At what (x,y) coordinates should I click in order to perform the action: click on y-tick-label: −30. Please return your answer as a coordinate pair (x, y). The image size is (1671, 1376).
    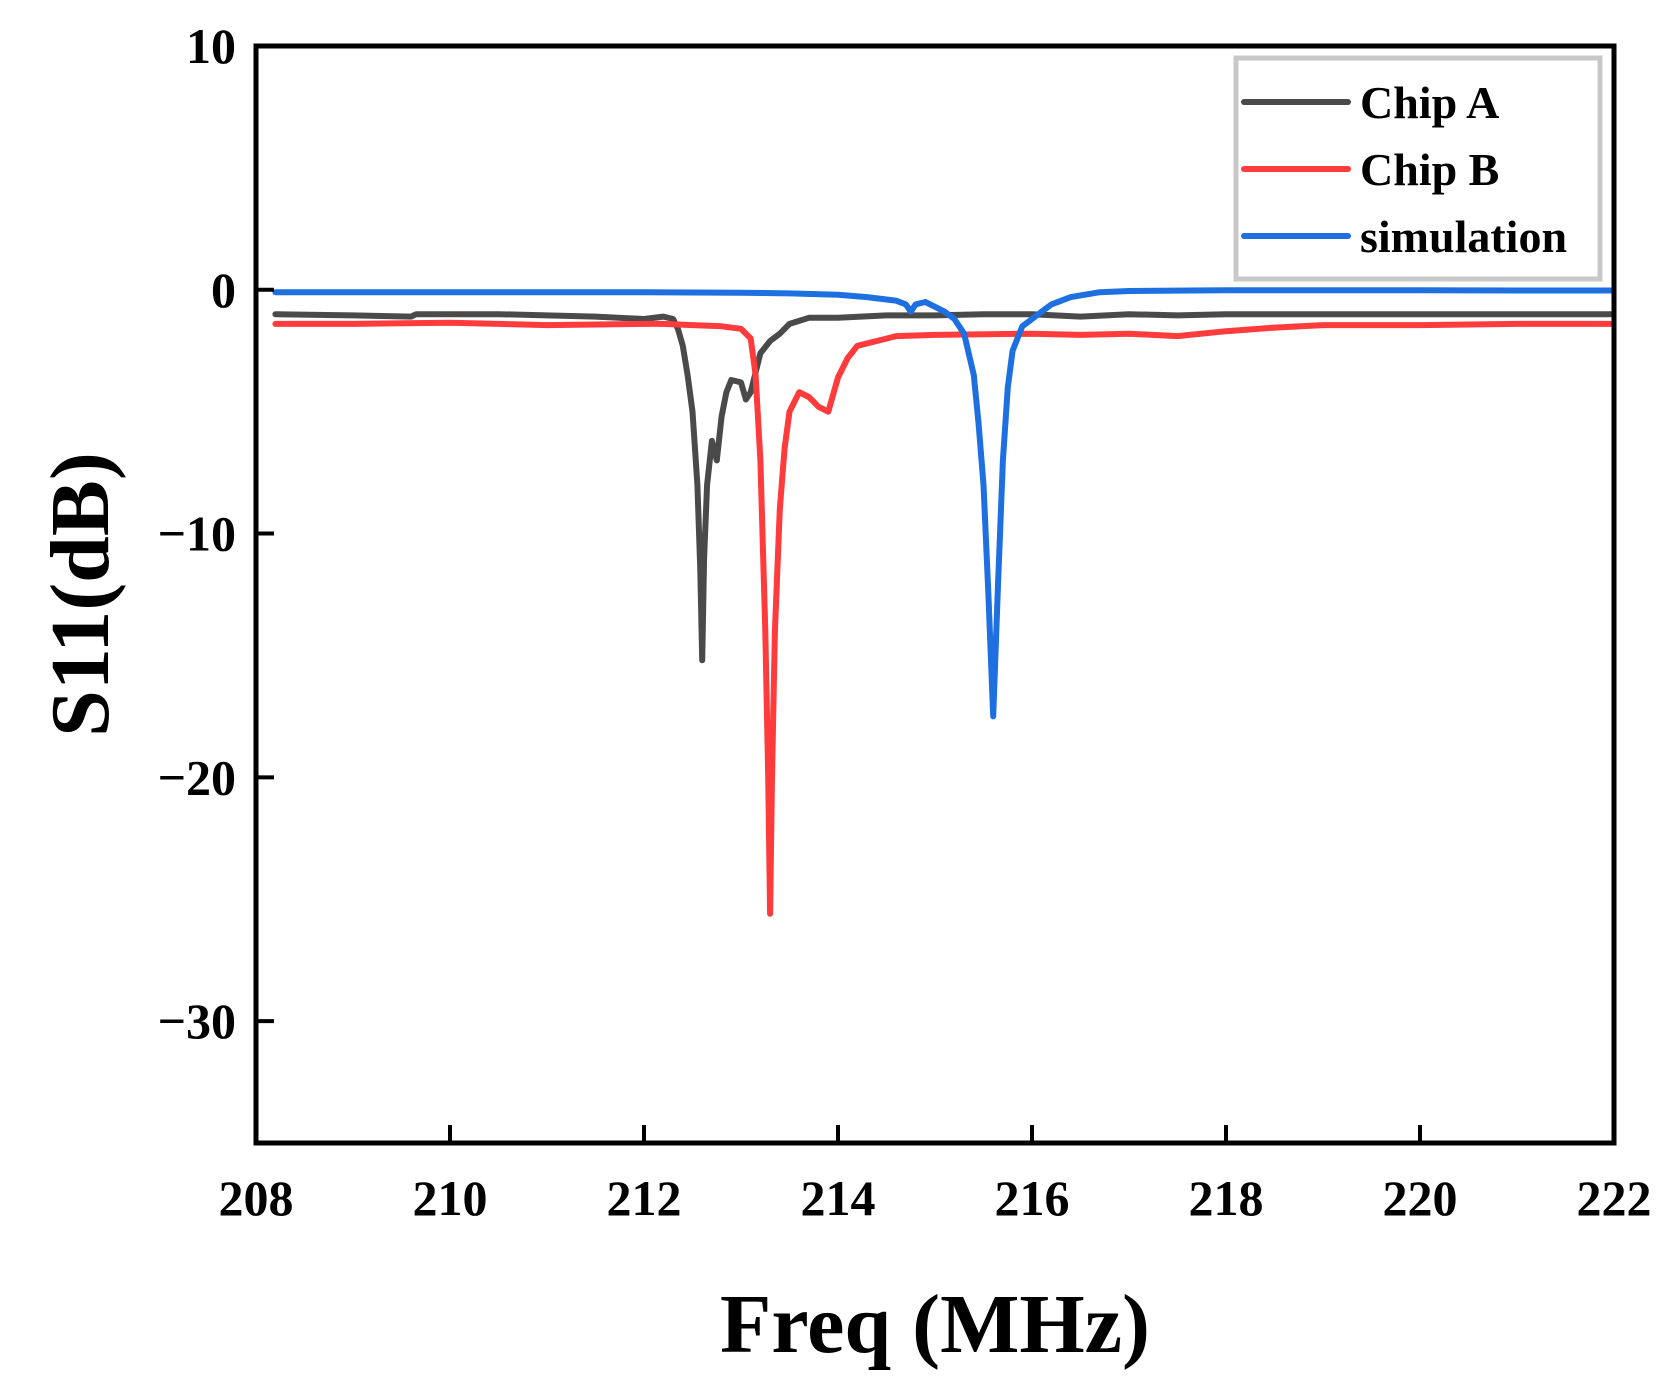
    Looking at the image, I should click on (197, 1021).